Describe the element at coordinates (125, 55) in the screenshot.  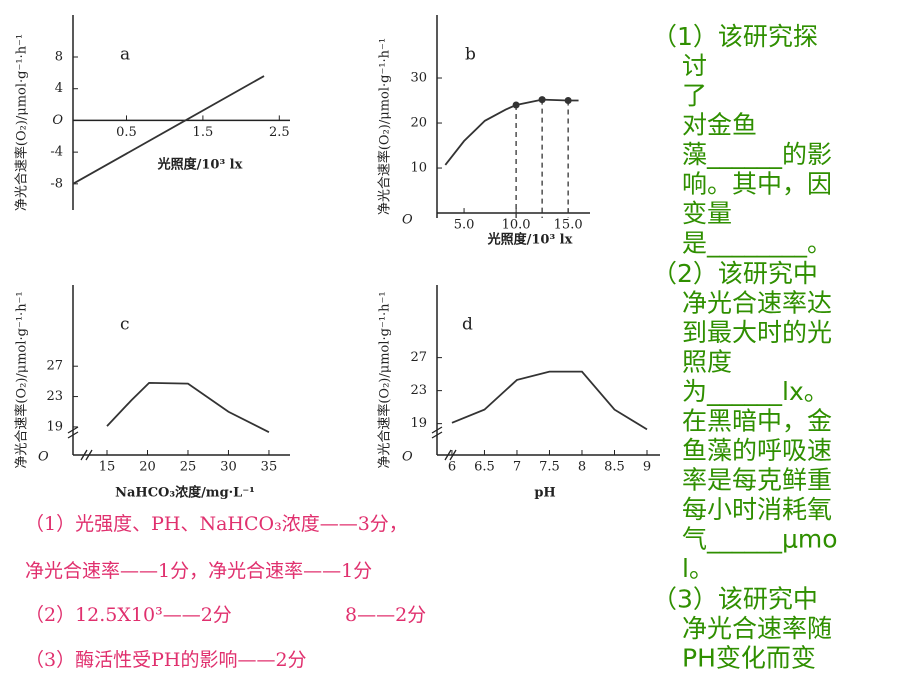
I see `chart-title: a` at that location.